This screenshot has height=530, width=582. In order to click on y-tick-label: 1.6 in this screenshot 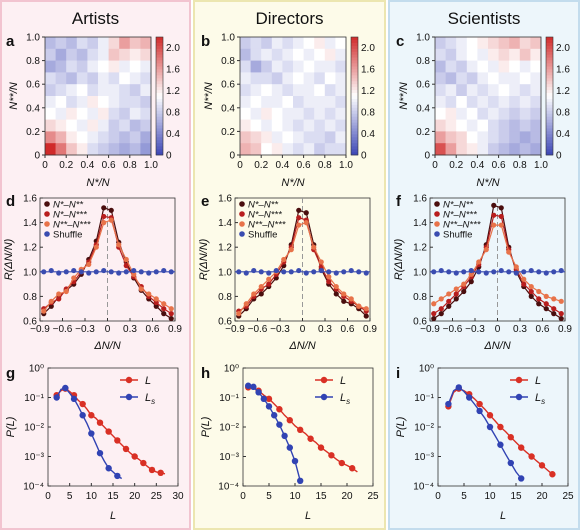, I will do `click(30, 199)`.